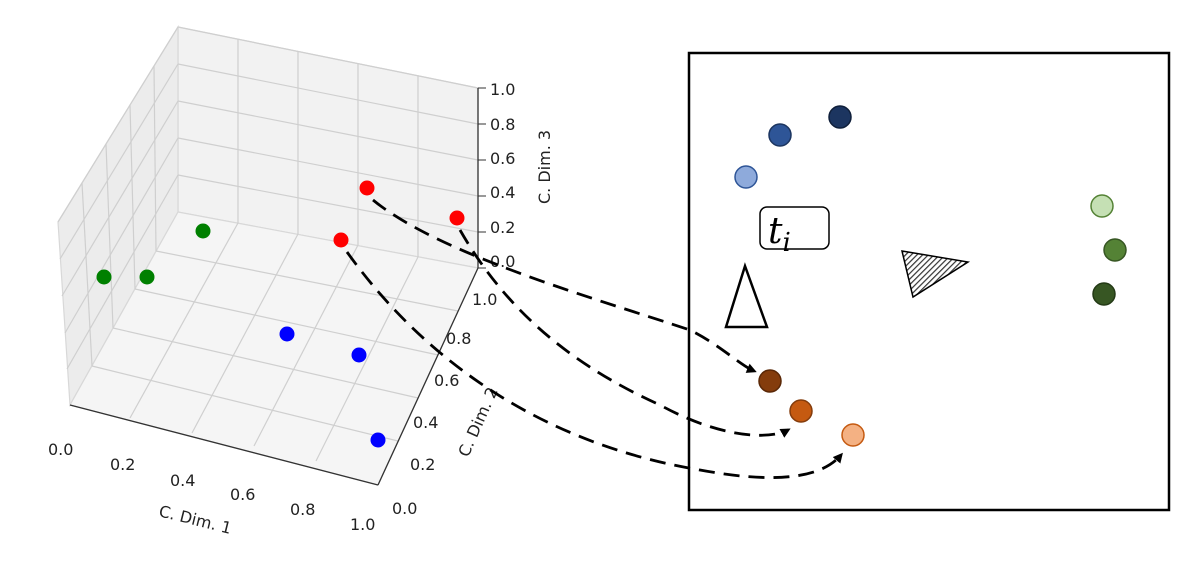 This screenshot has height=573, width=1195. I want to click on z-tick-label: 0.4, so click(502, 192).